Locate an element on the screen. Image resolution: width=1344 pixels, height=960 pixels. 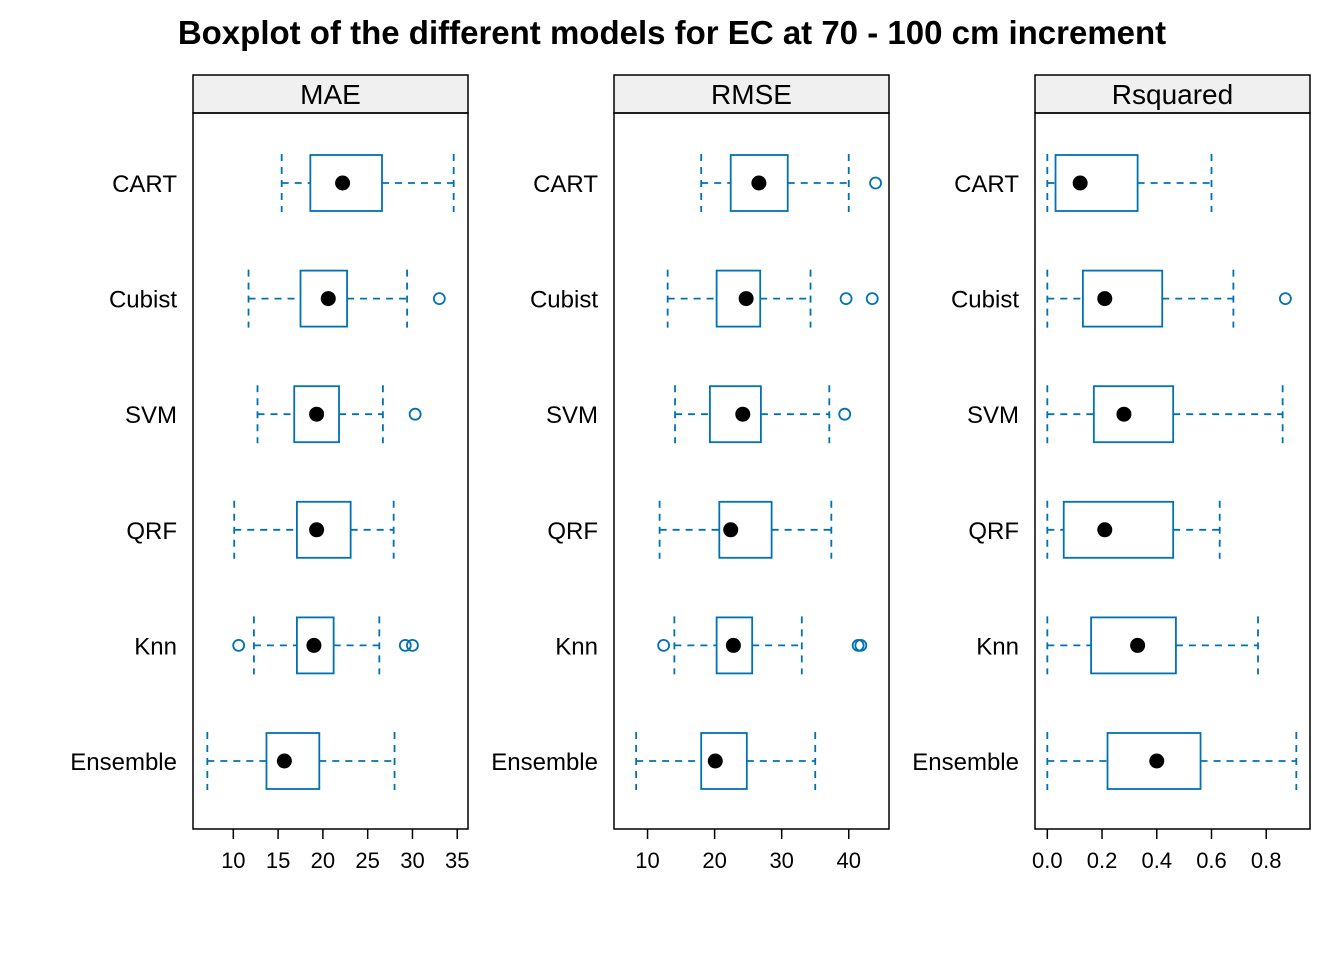
box-svm-rsquared is located at coordinates (1165, 414).